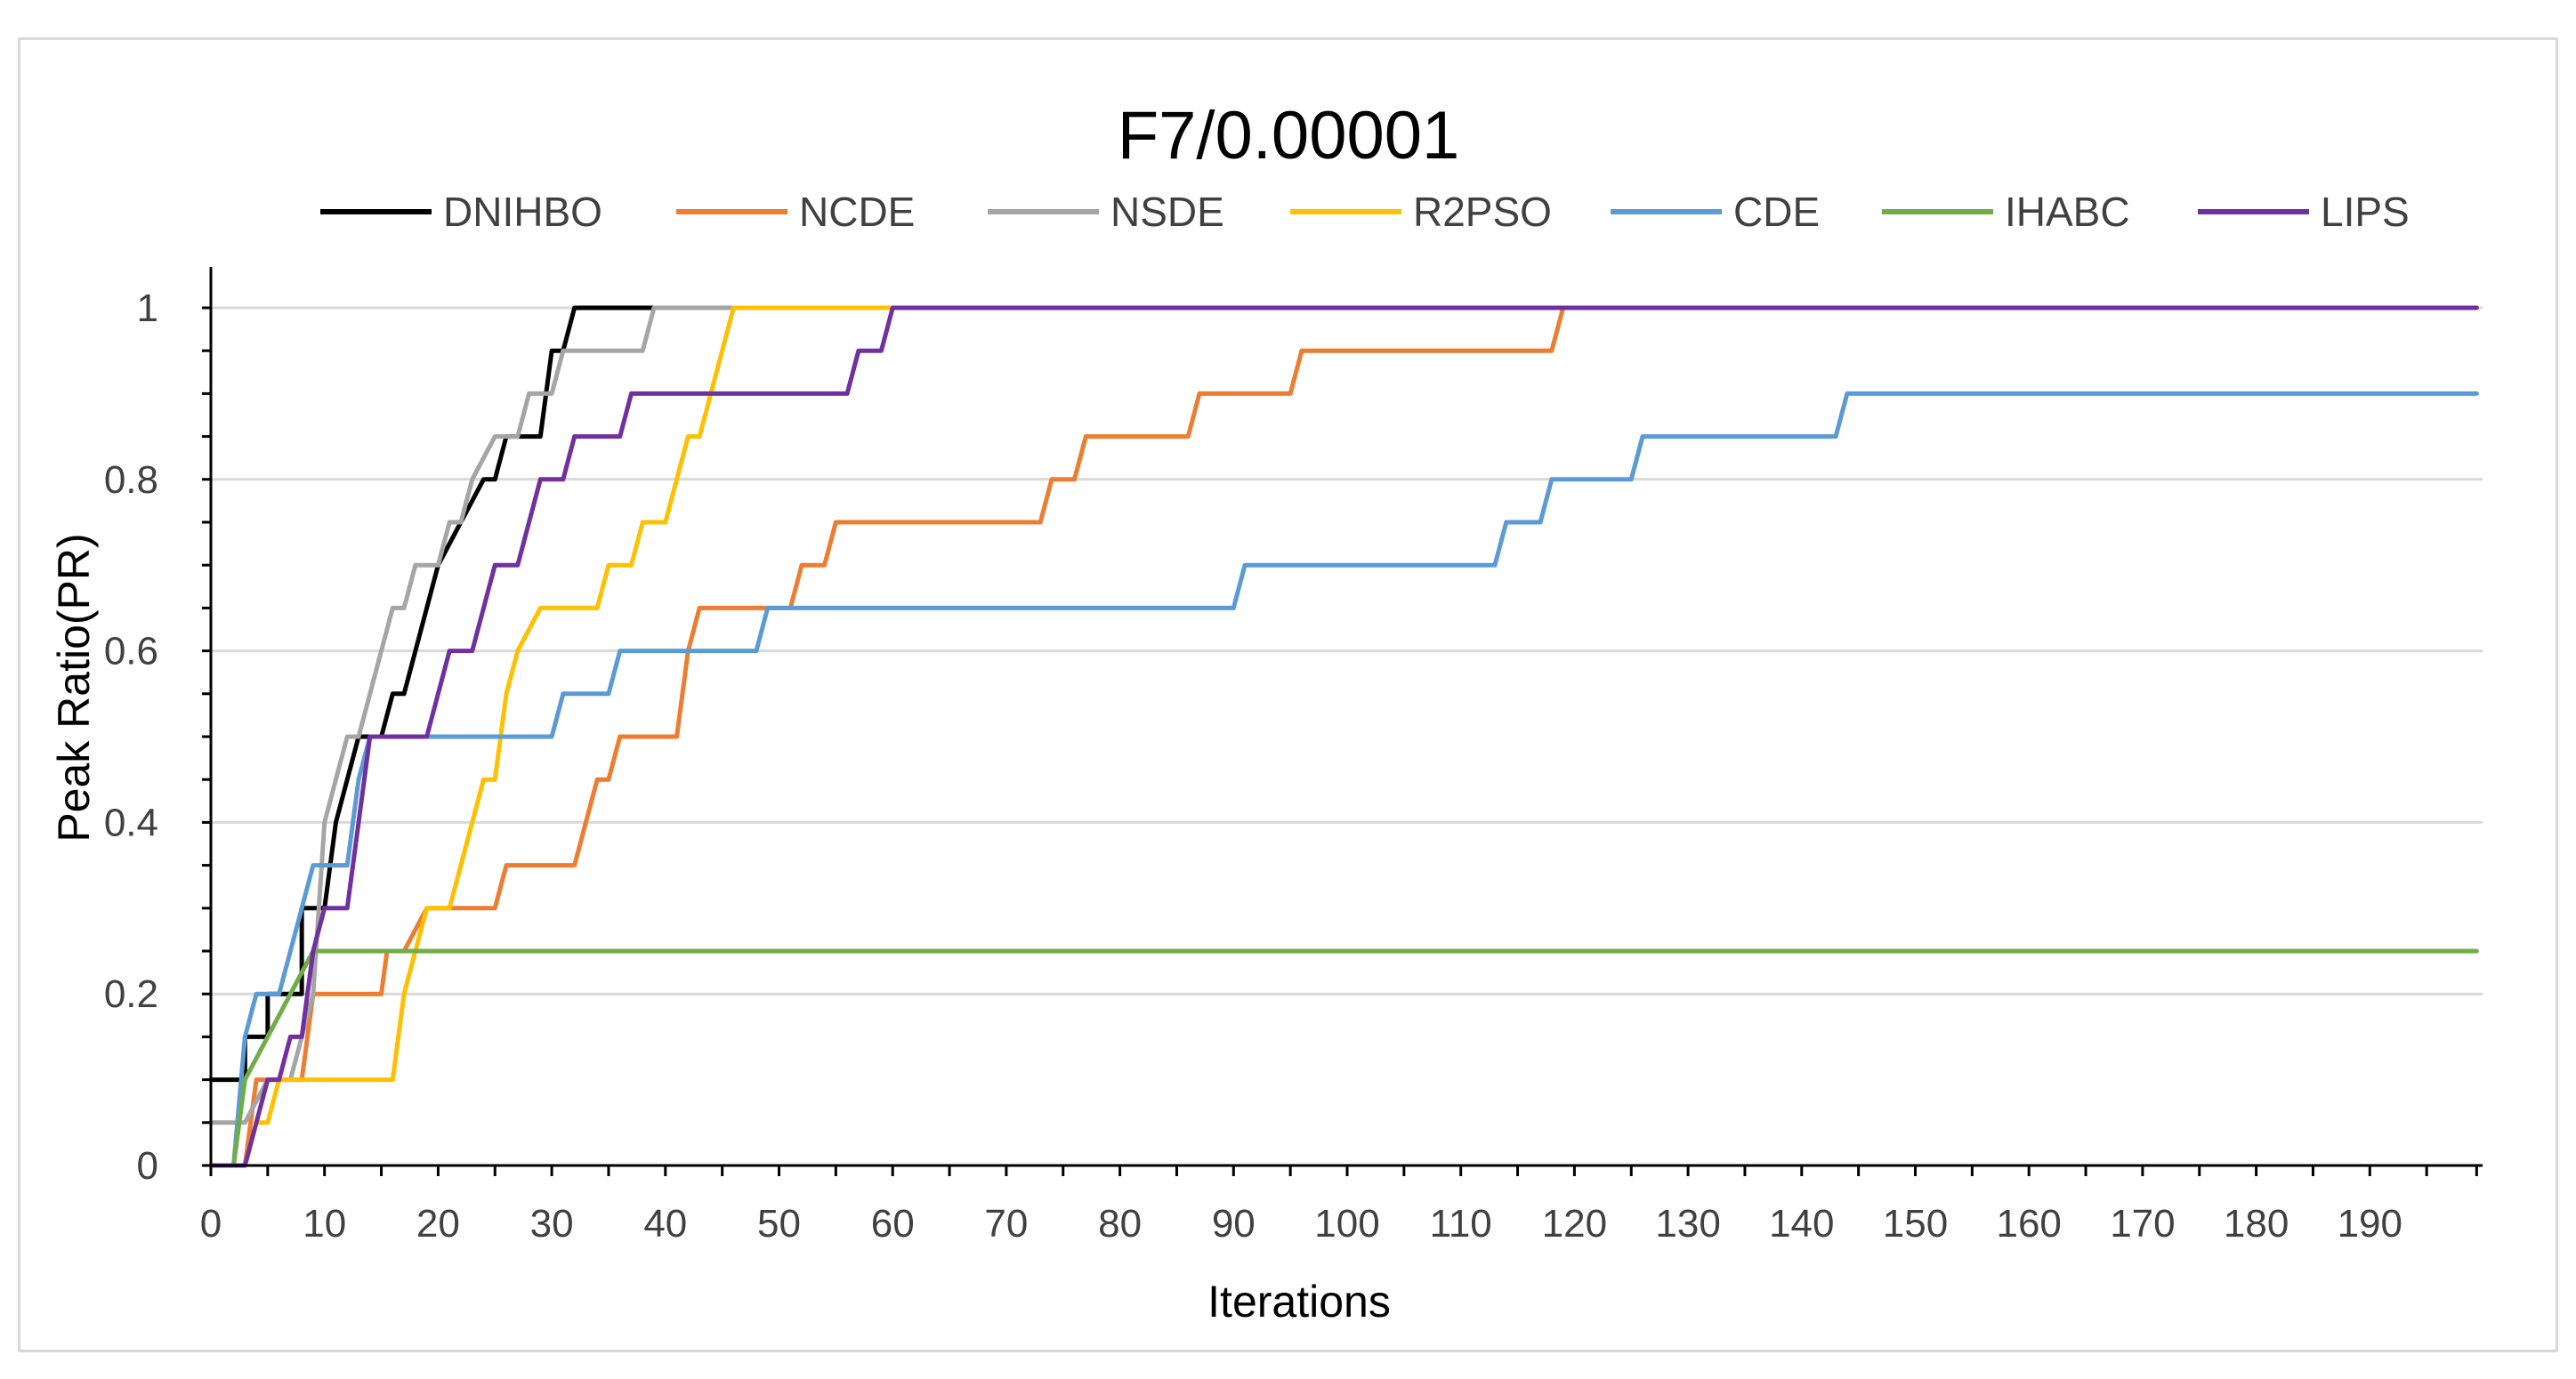 This screenshot has height=1379, width=2576. Describe the element at coordinates (893, 1224) in the screenshot. I see `x-tick-label: 60` at that location.